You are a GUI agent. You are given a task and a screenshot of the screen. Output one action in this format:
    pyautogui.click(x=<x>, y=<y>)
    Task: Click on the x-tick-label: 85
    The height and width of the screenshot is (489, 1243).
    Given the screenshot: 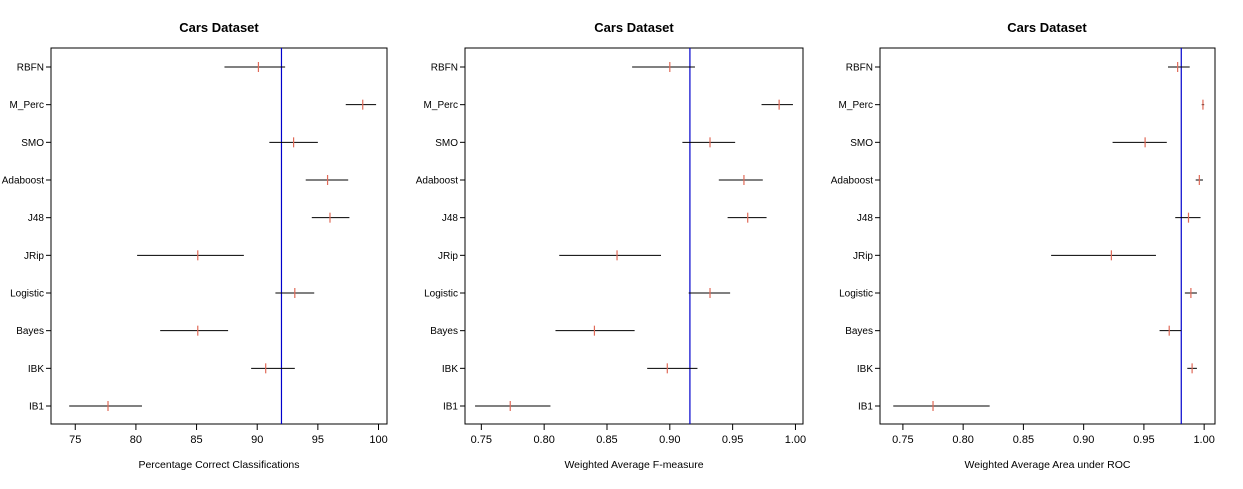 What is the action you would take?
    pyautogui.click(x=196, y=440)
    